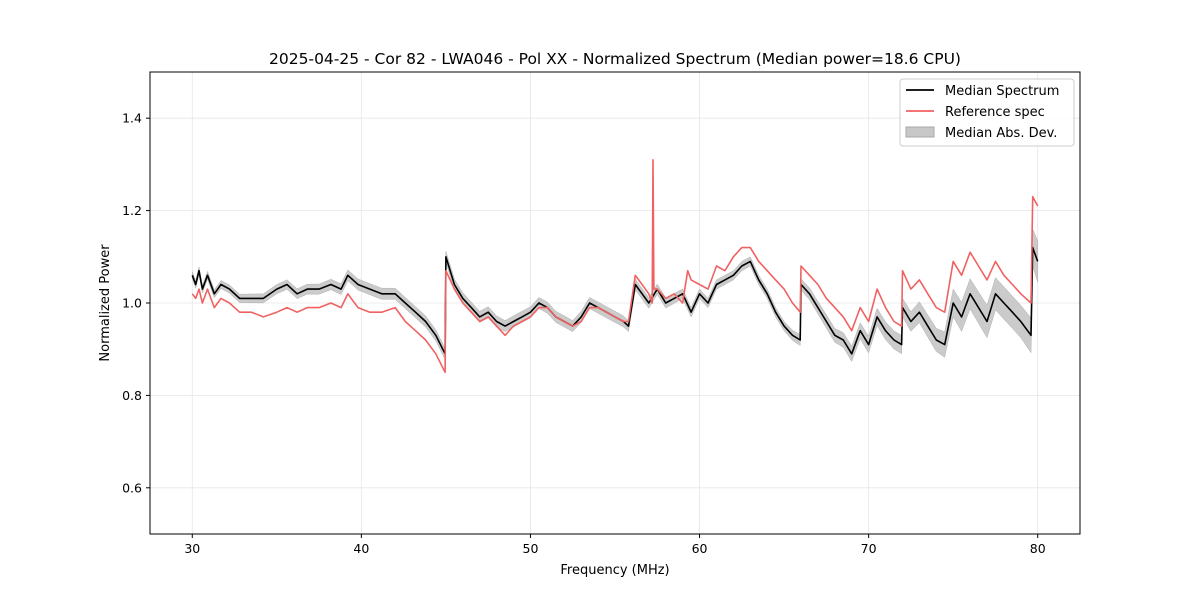 Image resolution: width=1200 pixels, height=600 pixels. I want to click on legend-label-median: Median Spectrum, so click(1002, 91).